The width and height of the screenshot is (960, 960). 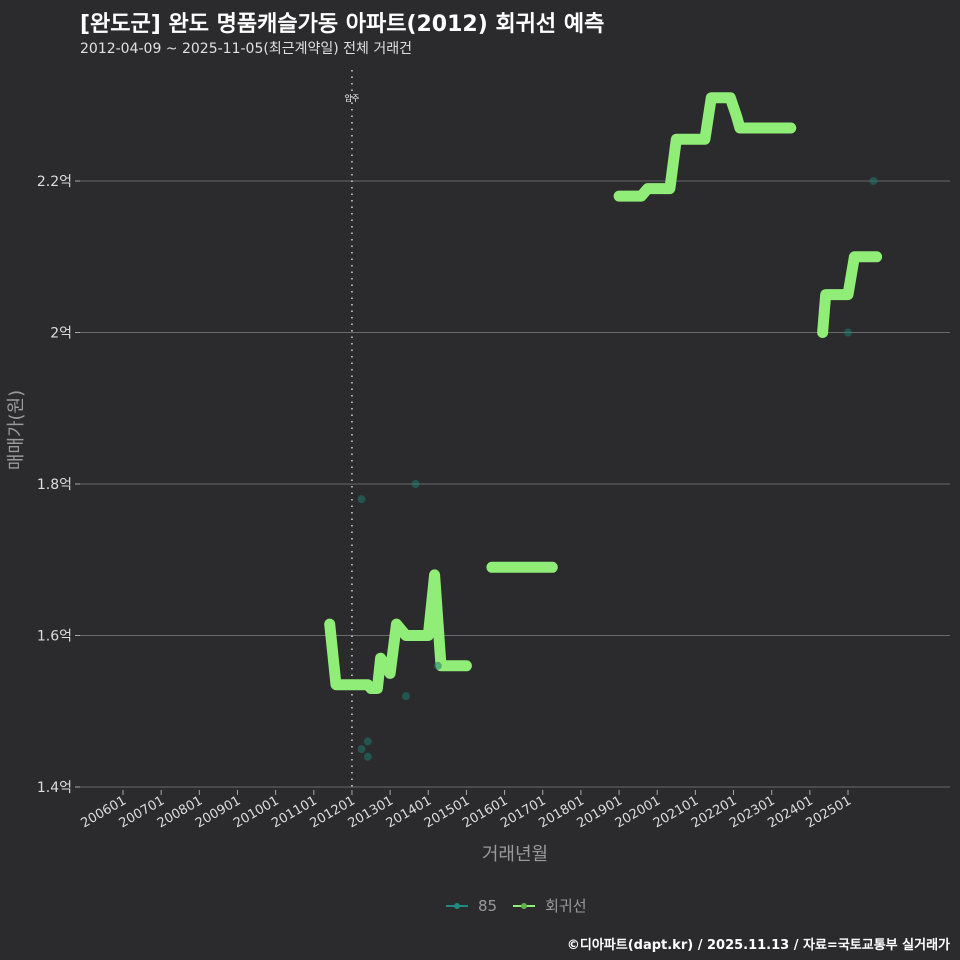 What do you see at coordinates (54, 637) in the screenshot?
I see `y-tick-label: 1.6억` at bounding box center [54, 637].